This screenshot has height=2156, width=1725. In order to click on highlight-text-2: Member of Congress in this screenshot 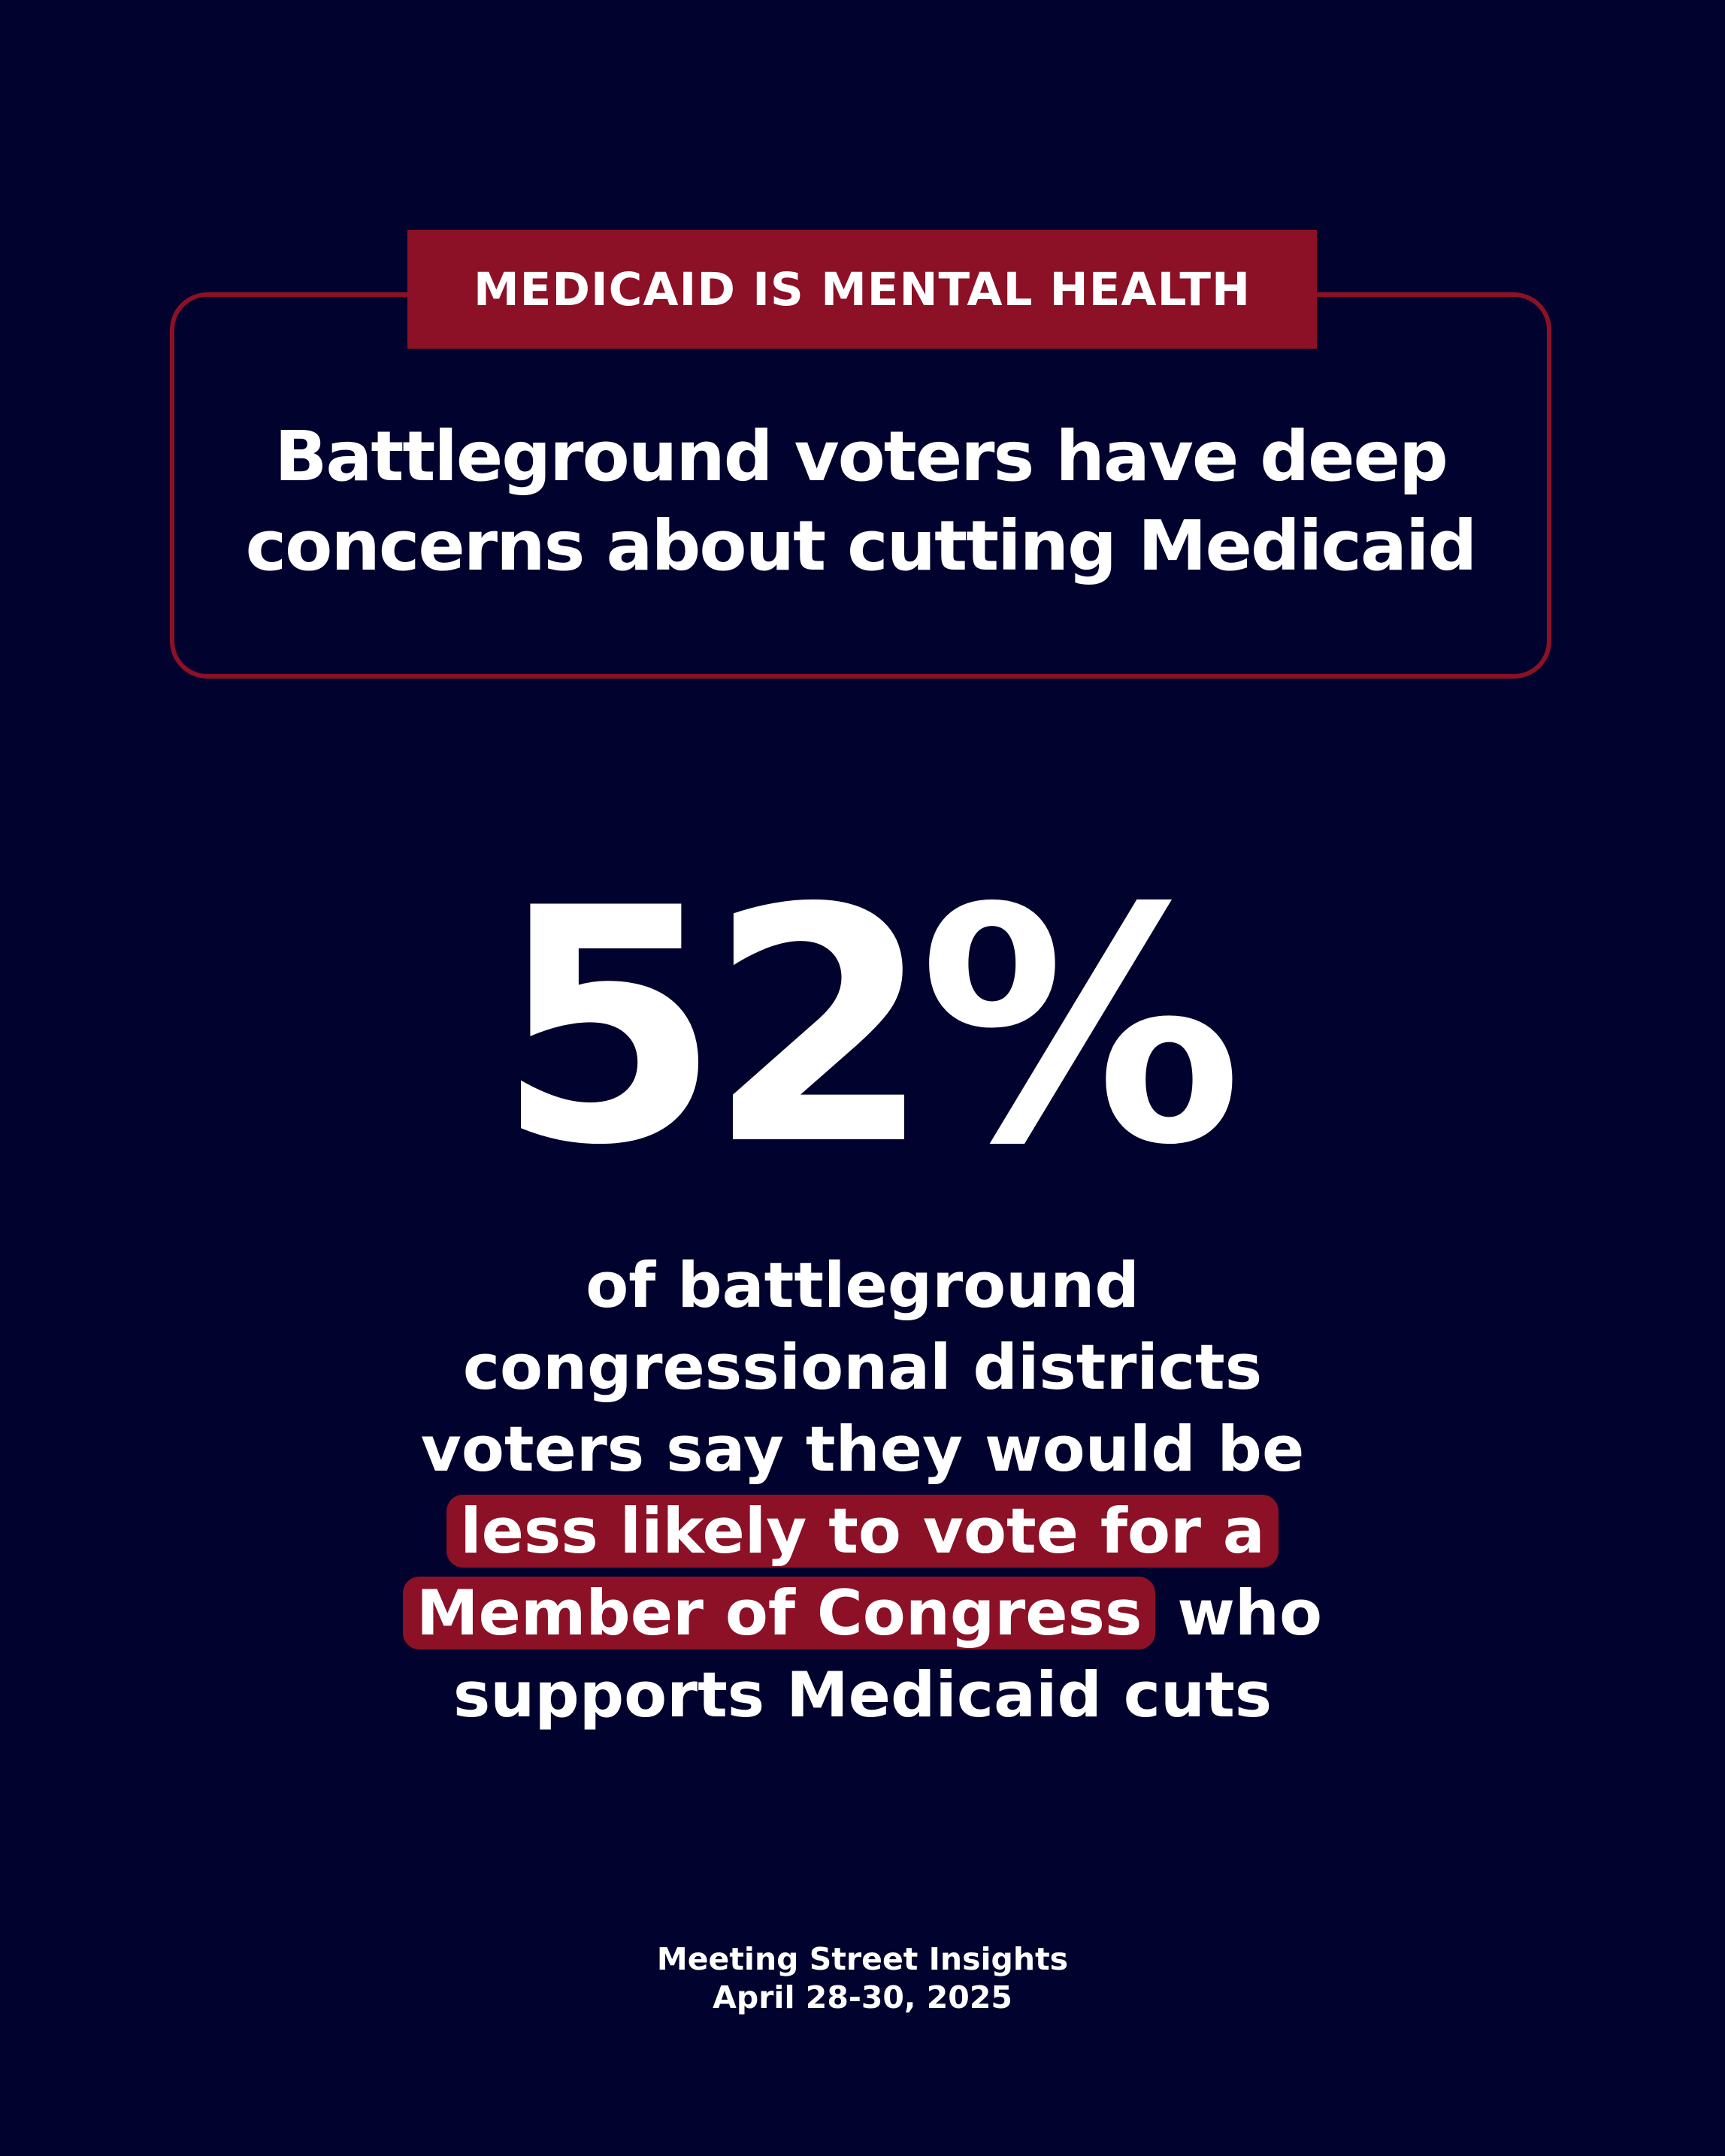, I will do `click(779, 1614)`.